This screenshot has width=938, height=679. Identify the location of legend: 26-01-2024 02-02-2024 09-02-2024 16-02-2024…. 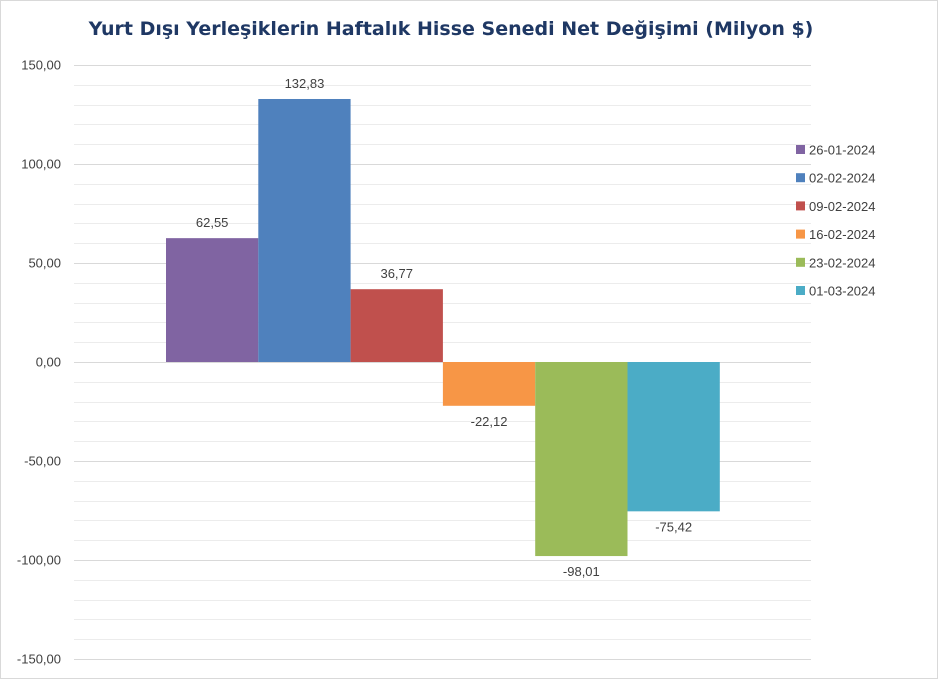
(836, 221).